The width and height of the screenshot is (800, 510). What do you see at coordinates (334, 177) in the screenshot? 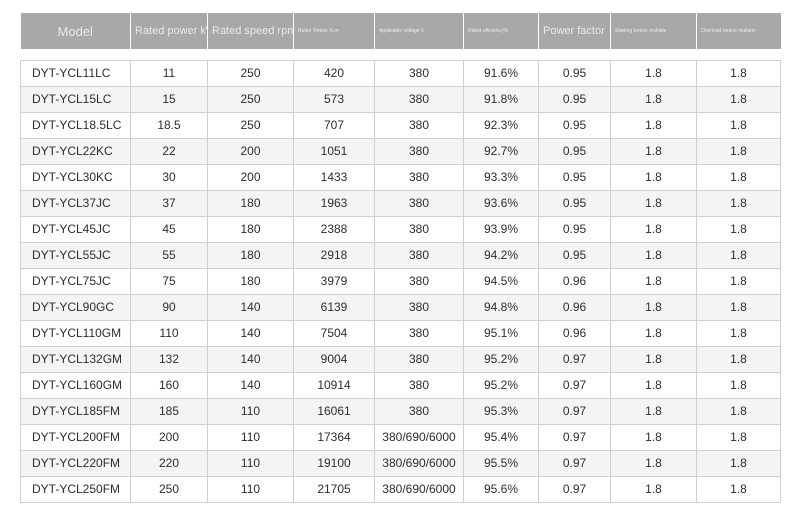
I see `cell-rated-torque: 1433` at bounding box center [334, 177].